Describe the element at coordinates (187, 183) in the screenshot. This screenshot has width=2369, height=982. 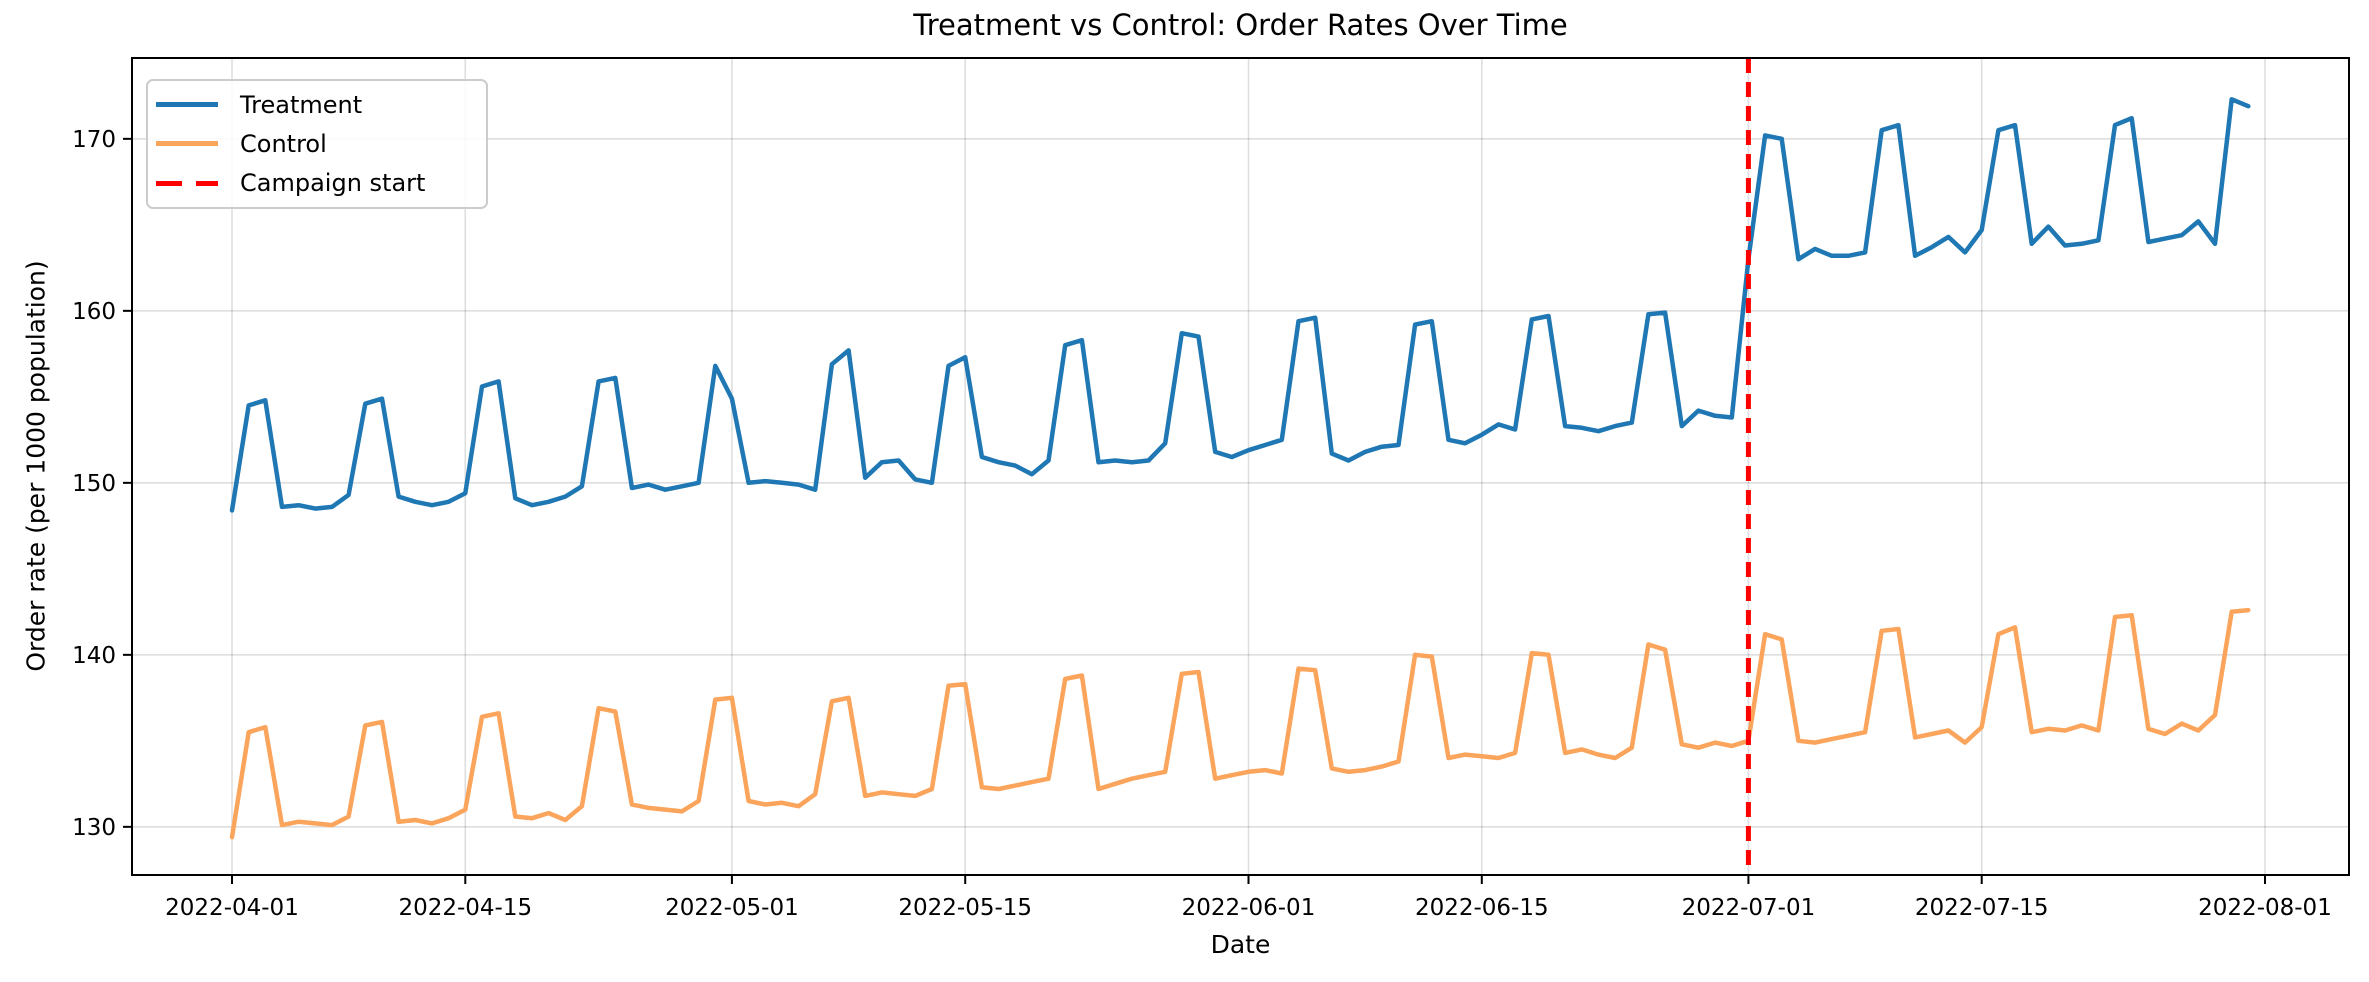
I see `campaign-start-line-swatch` at that location.